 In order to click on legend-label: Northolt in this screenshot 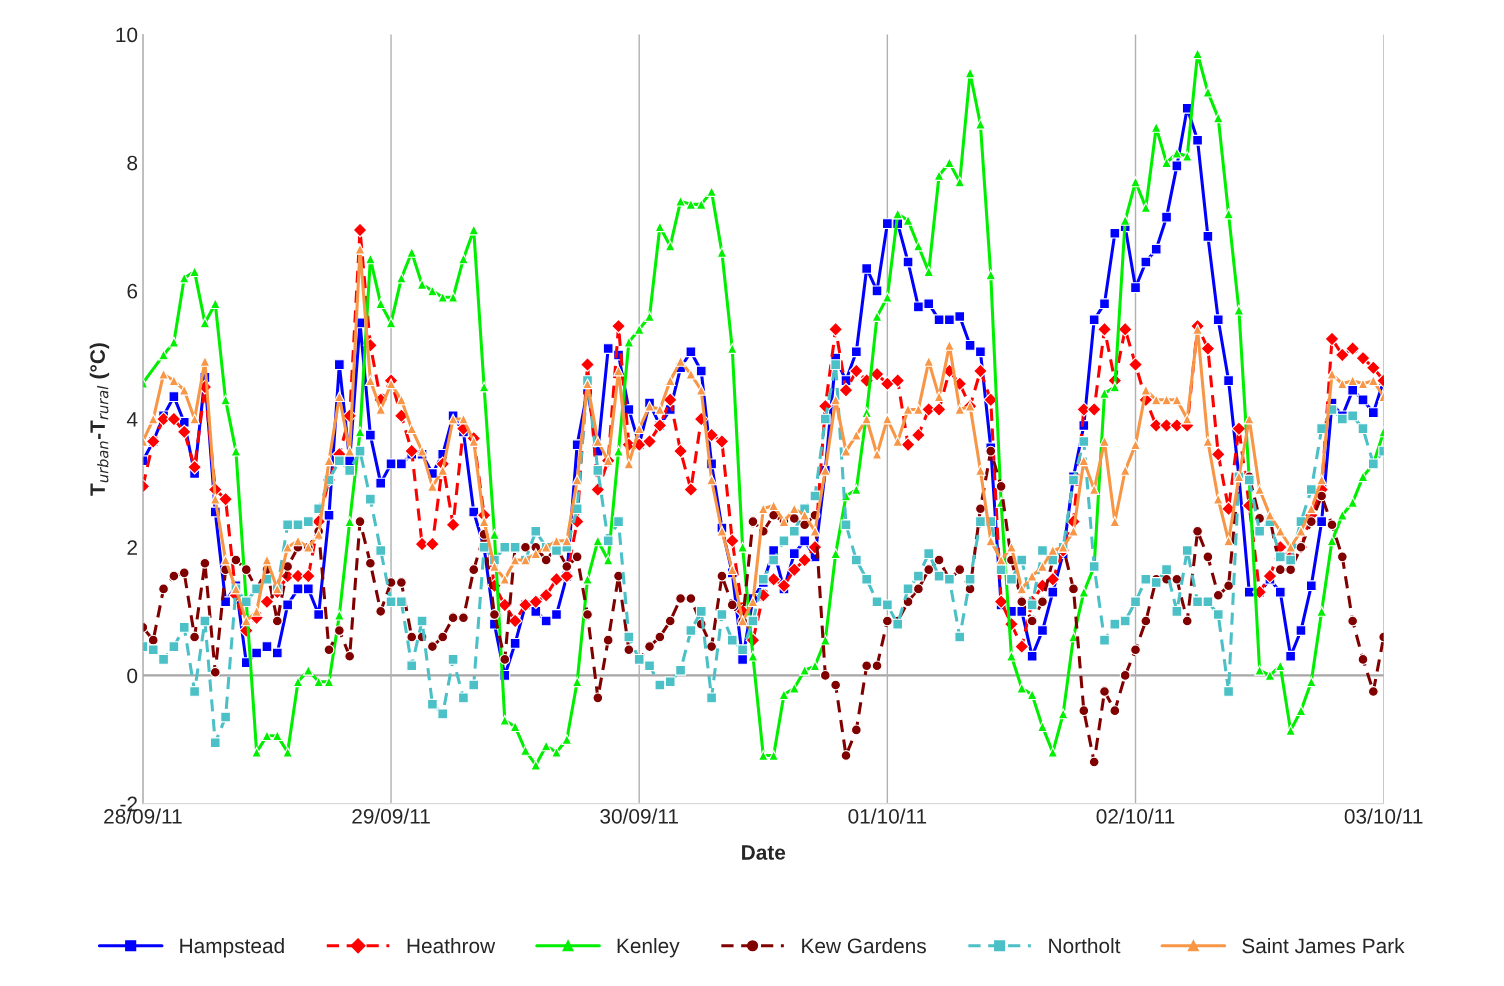, I will do `click(1085, 945)`.